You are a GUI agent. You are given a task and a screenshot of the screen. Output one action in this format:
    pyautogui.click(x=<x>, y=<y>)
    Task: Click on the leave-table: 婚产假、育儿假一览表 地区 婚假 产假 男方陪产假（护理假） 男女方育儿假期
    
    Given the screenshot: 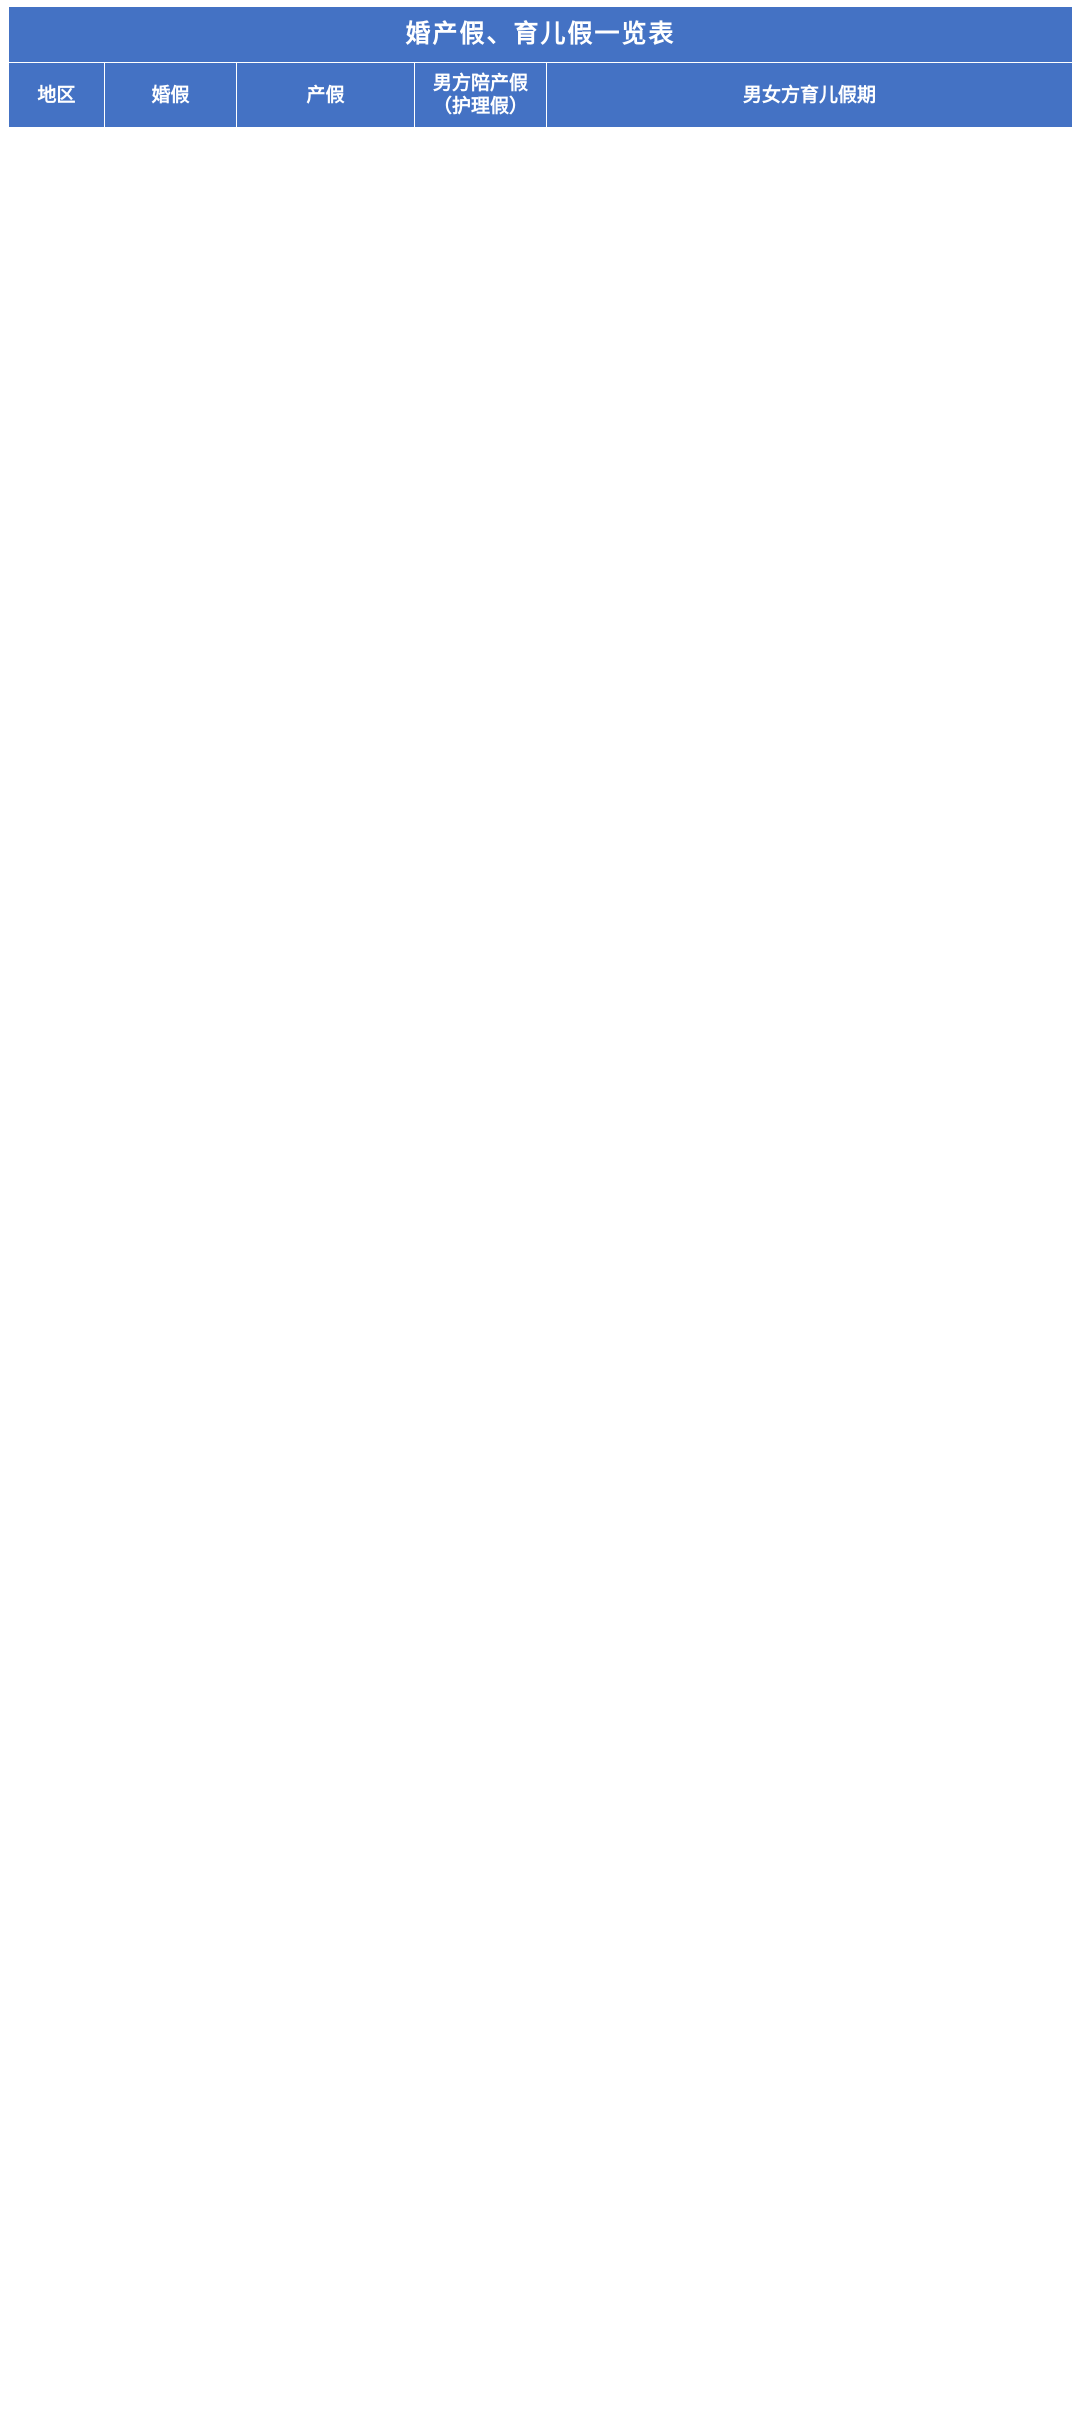 What is the action you would take?
    pyautogui.click(x=540, y=67)
    